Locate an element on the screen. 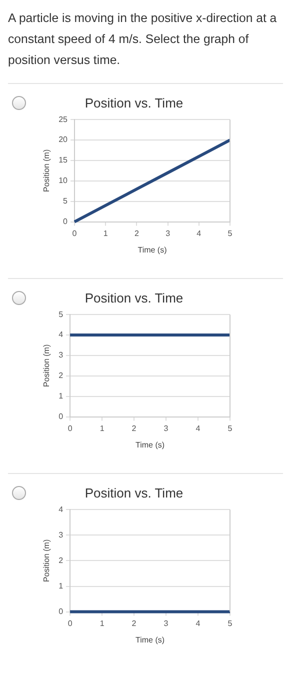 This screenshot has width=291, height=700. y-tick-label: 20 is located at coordinates (63, 139).